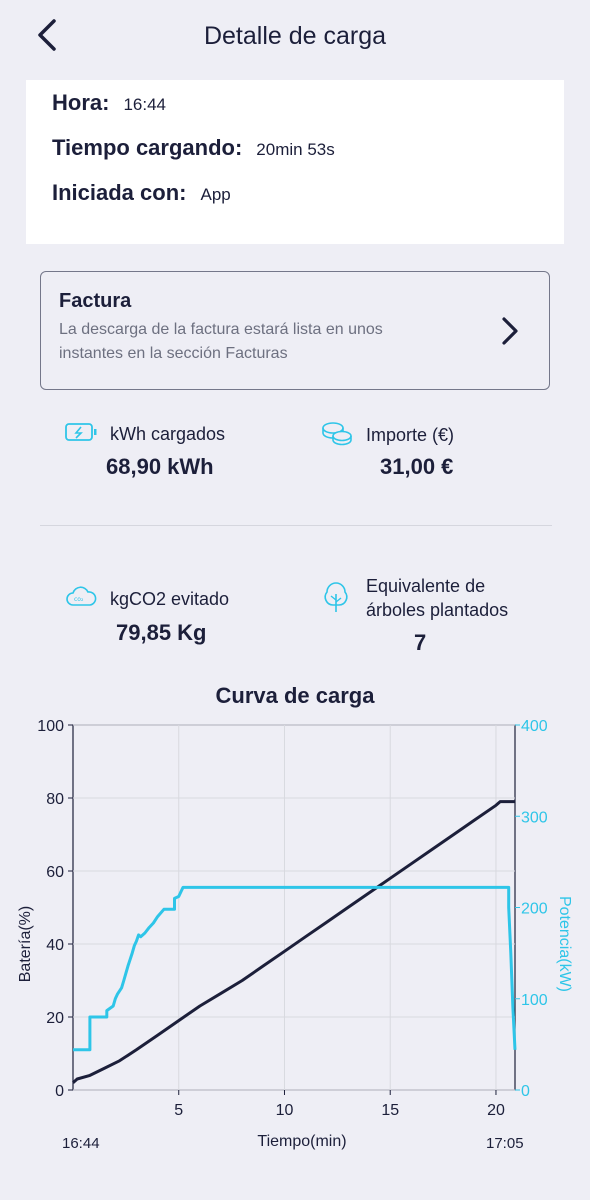  What do you see at coordinates (95, 301) in the screenshot?
I see `factura-title: Factura` at bounding box center [95, 301].